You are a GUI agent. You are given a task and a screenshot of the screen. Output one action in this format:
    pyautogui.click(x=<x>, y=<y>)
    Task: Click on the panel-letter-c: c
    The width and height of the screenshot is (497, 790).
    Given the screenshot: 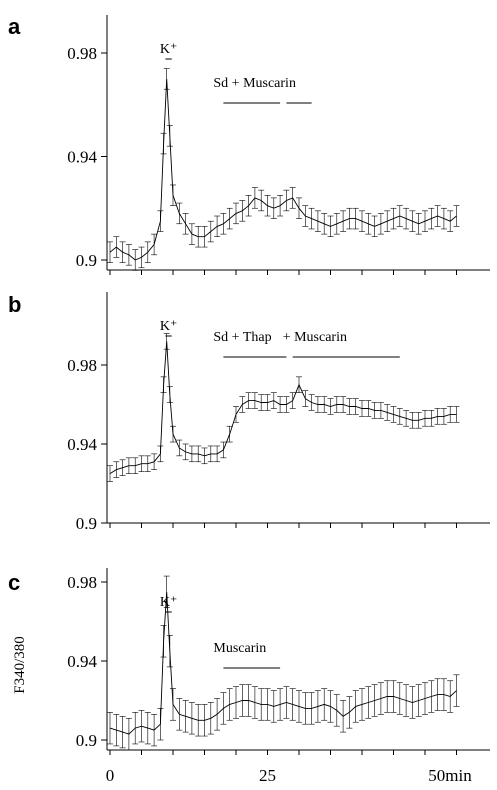 What is the action you would take?
    pyautogui.click(x=14, y=582)
    